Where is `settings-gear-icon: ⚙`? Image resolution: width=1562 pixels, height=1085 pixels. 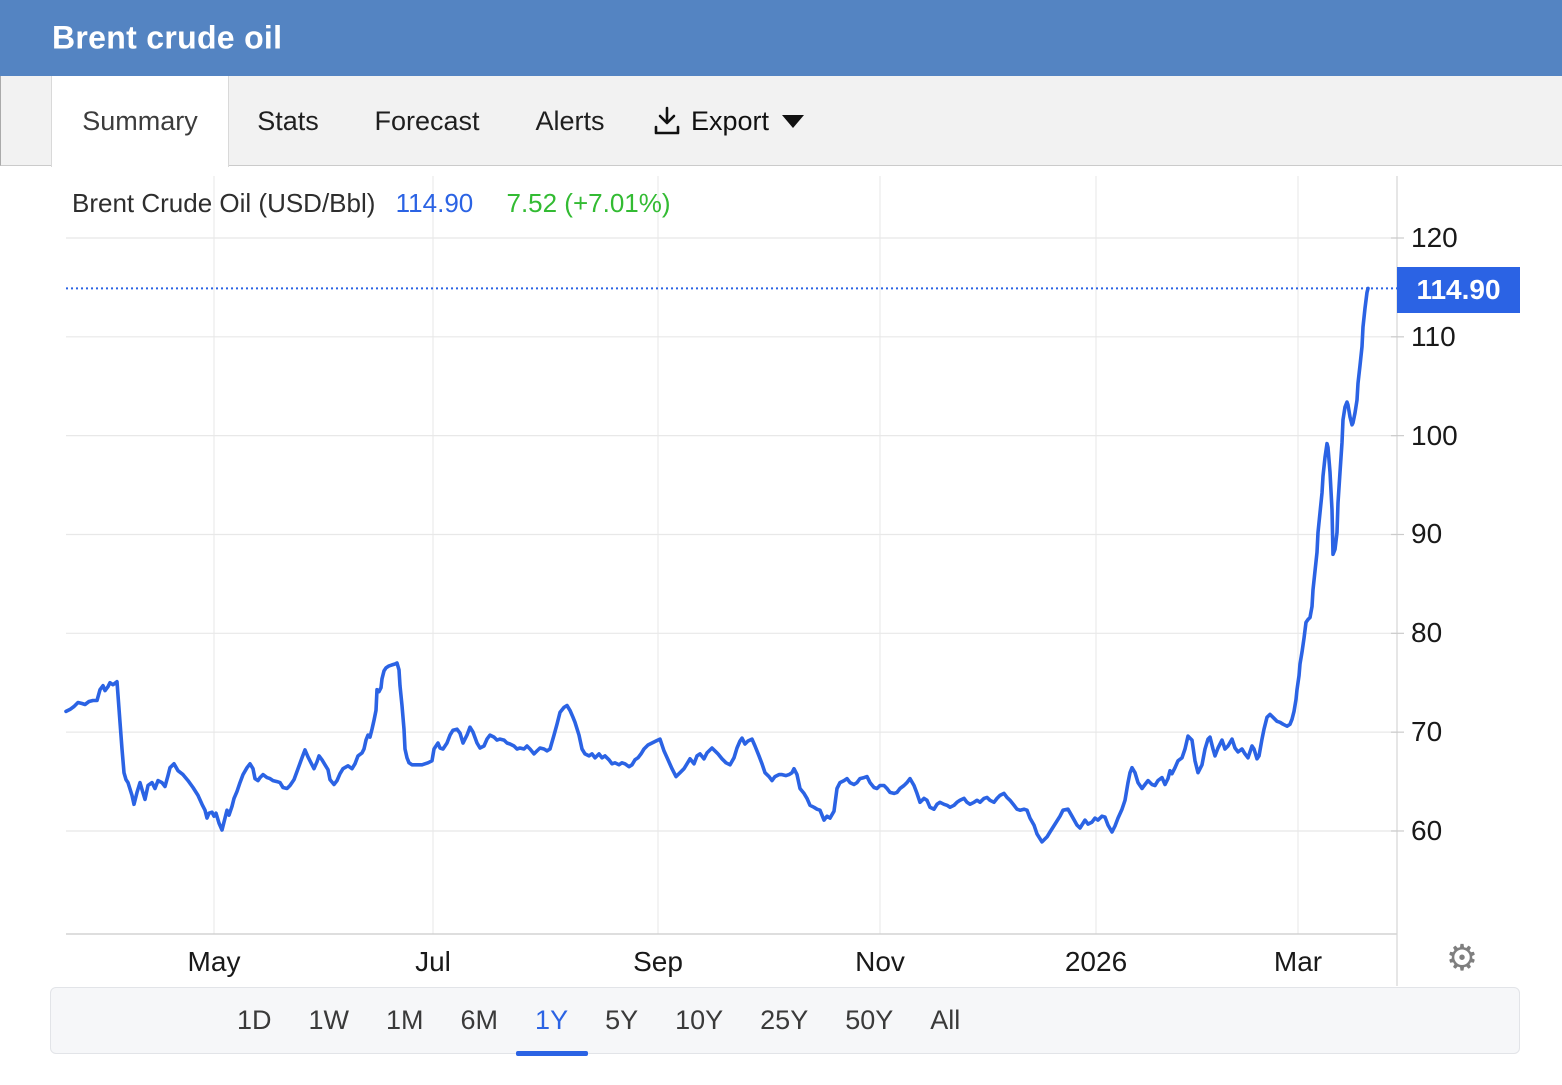
settings-gear-icon: ⚙ is located at coordinates (1462, 957).